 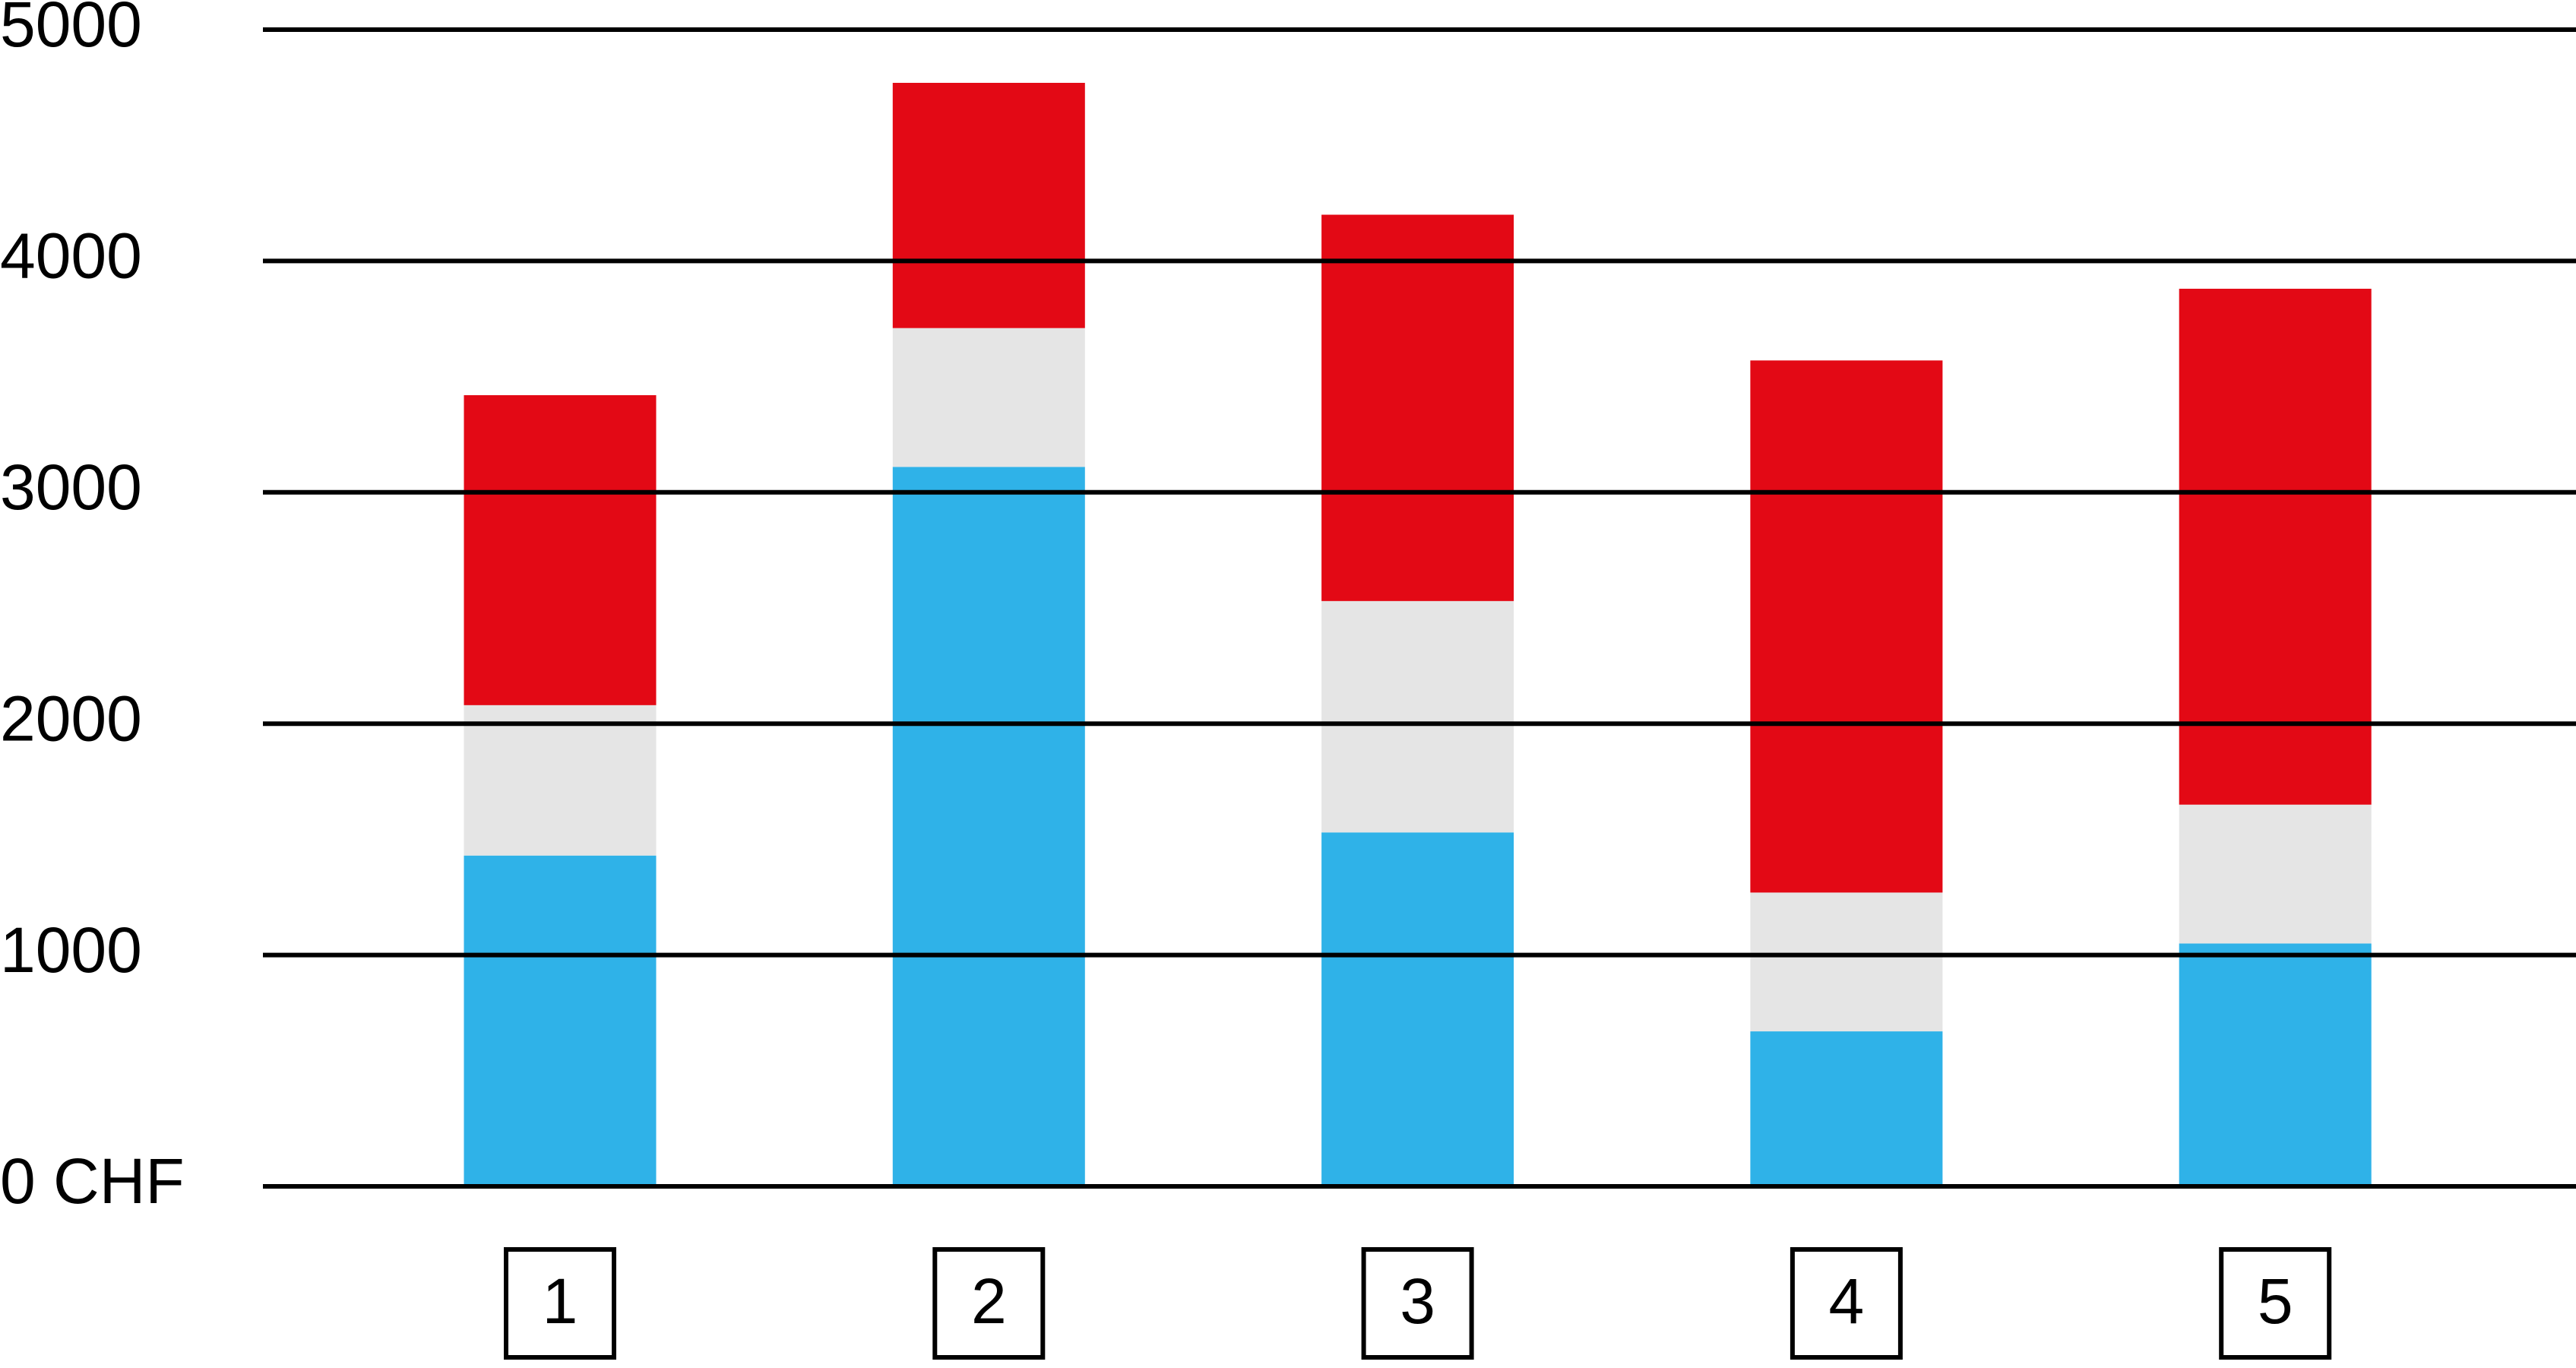 I want to click on x-tick-label: 4, so click(x=1847, y=1301).